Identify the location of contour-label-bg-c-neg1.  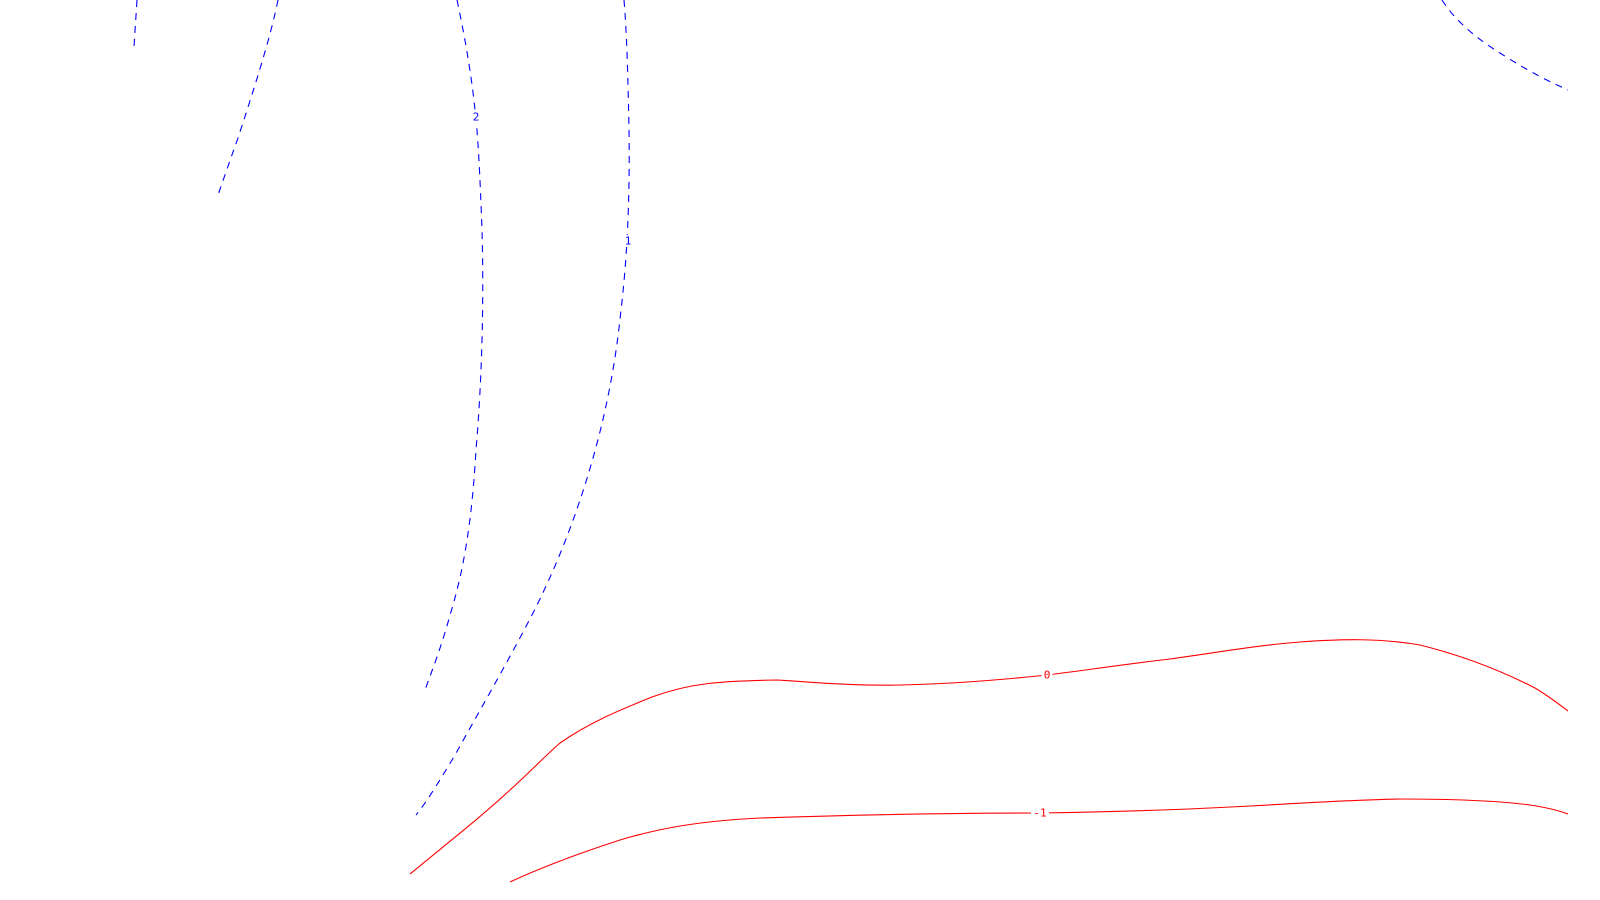
(1040, 813).